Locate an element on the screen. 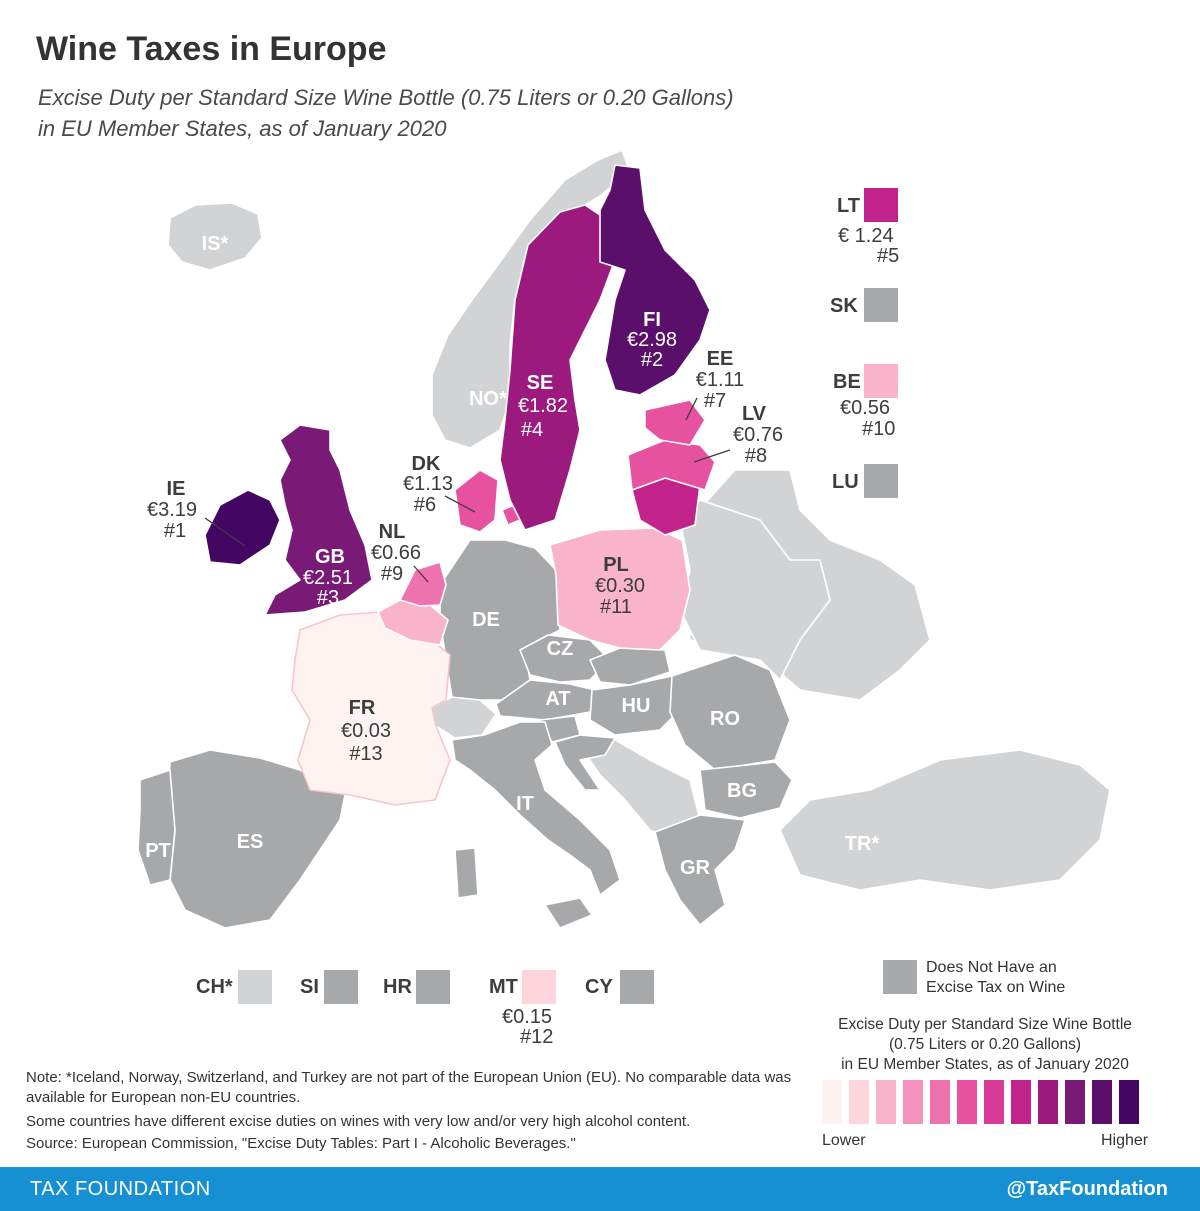 This screenshot has height=1211, width=1200. small-label-si: SI is located at coordinates (309, 987).